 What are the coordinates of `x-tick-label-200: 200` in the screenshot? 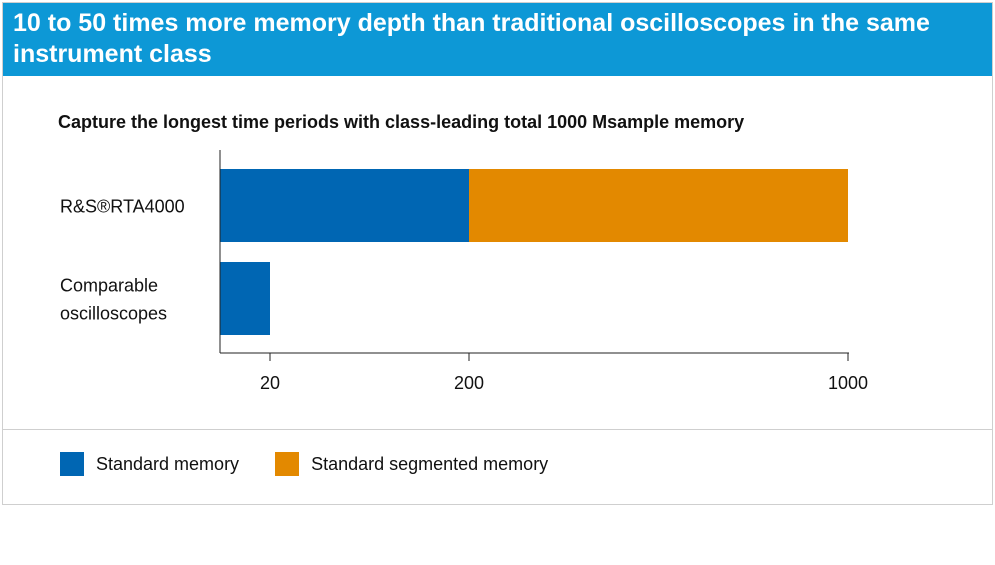 It's located at (469, 383).